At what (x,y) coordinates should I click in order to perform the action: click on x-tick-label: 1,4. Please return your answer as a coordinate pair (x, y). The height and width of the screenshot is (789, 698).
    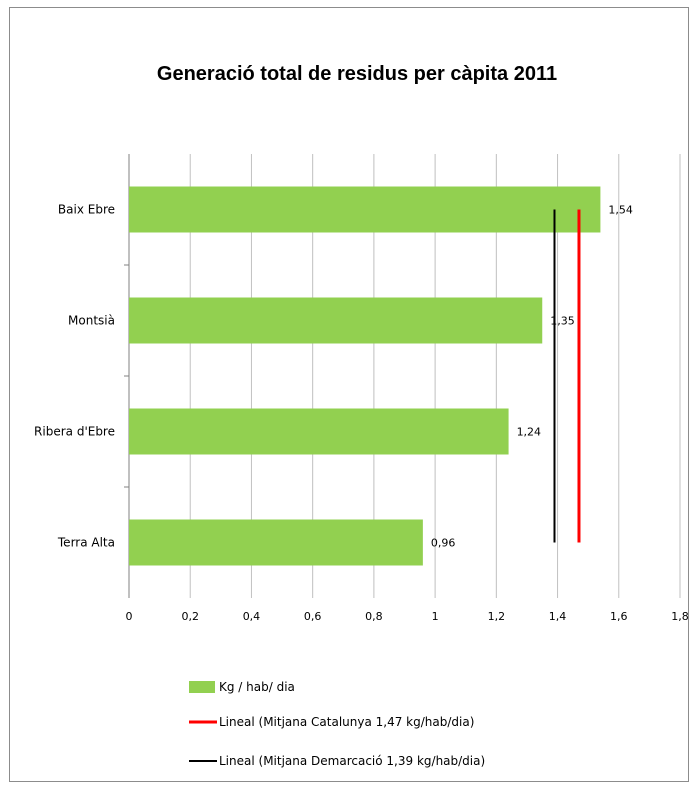
    Looking at the image, I should click on (558, 616).